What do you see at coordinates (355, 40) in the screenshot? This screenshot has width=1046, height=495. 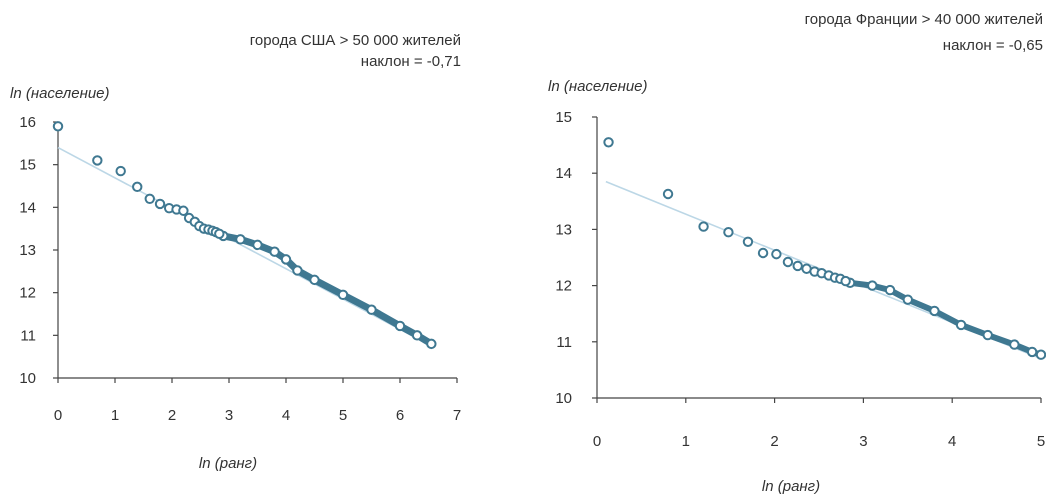 I see `chart-title-line-1: города США > 50 000 жителей` at bounding box center [355, 40].